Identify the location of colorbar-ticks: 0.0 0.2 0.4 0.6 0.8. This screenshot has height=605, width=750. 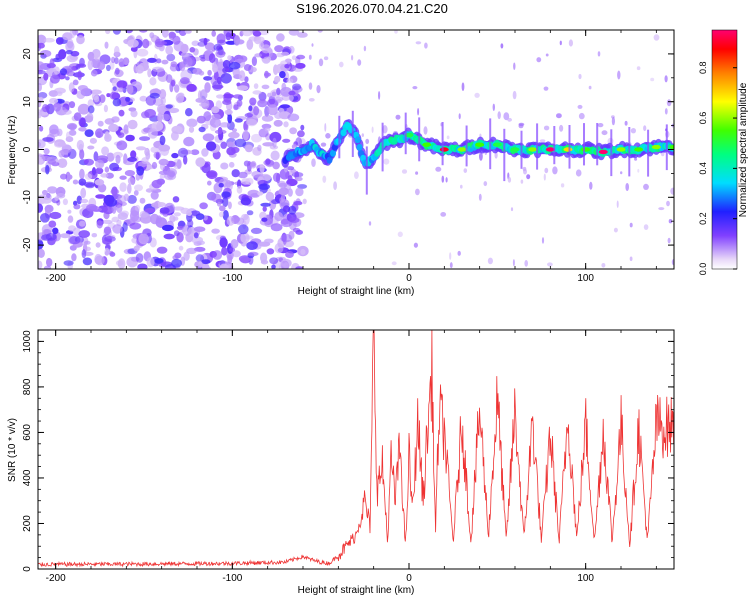
(717, 168).